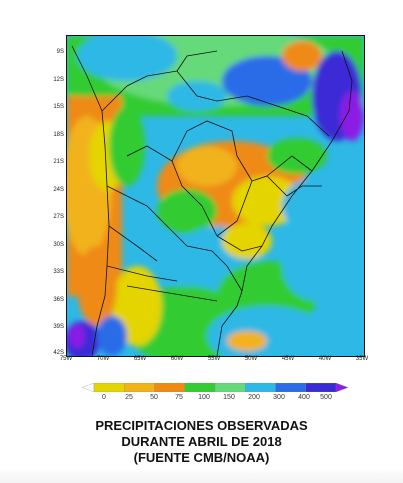  I want to click on title-line-2: DURANTE ABRIL DE 2018, so click(201, 441).